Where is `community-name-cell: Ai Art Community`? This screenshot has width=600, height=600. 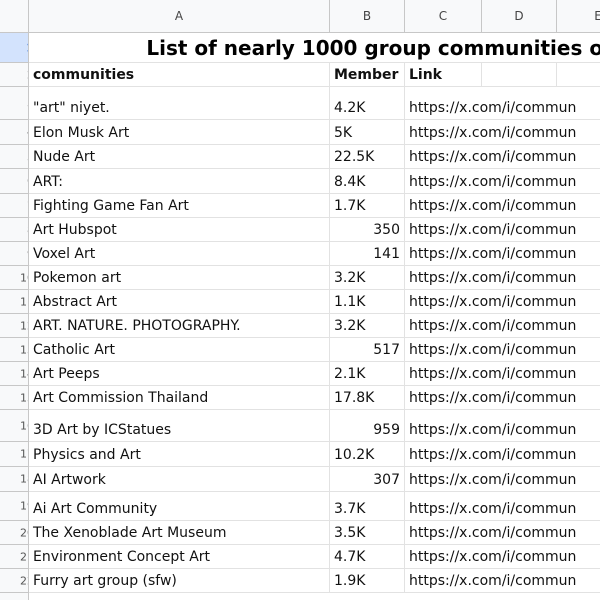 community-name-cell: Ai Art Community is located at coordinates (179, 506).